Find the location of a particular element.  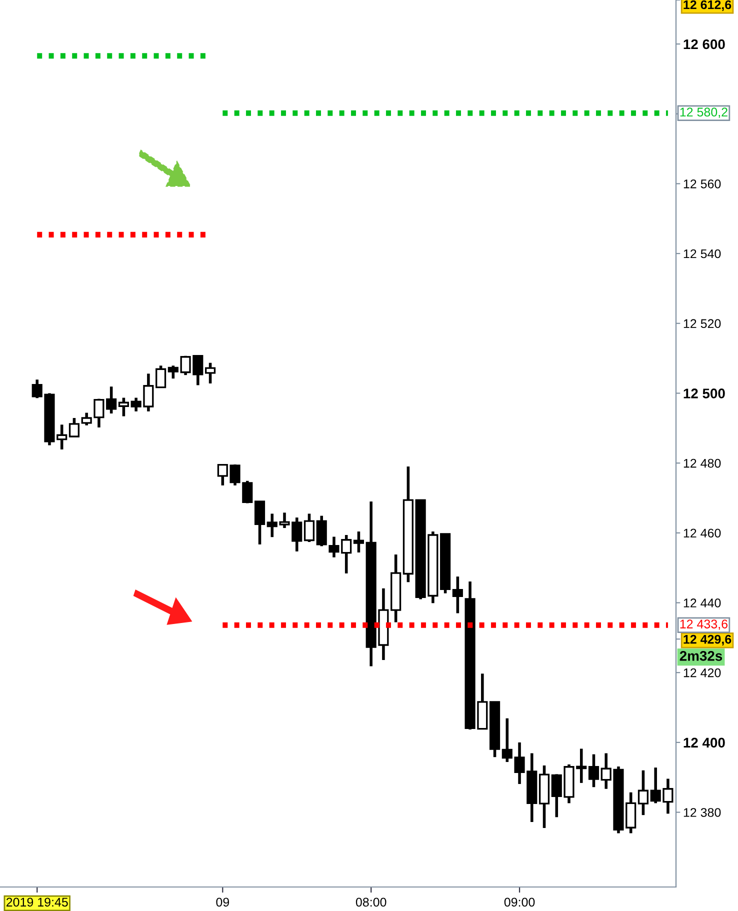

y-tick-label: 12 460 is located at coordinates (702, 533).